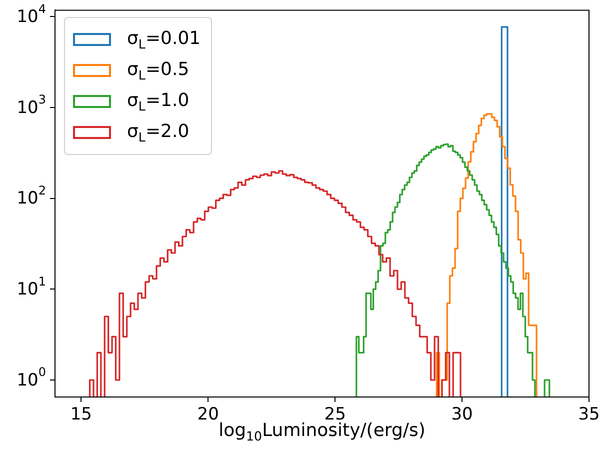  I want to click on legend-label: σ$_{L}$=1.0, so click(158, 102).